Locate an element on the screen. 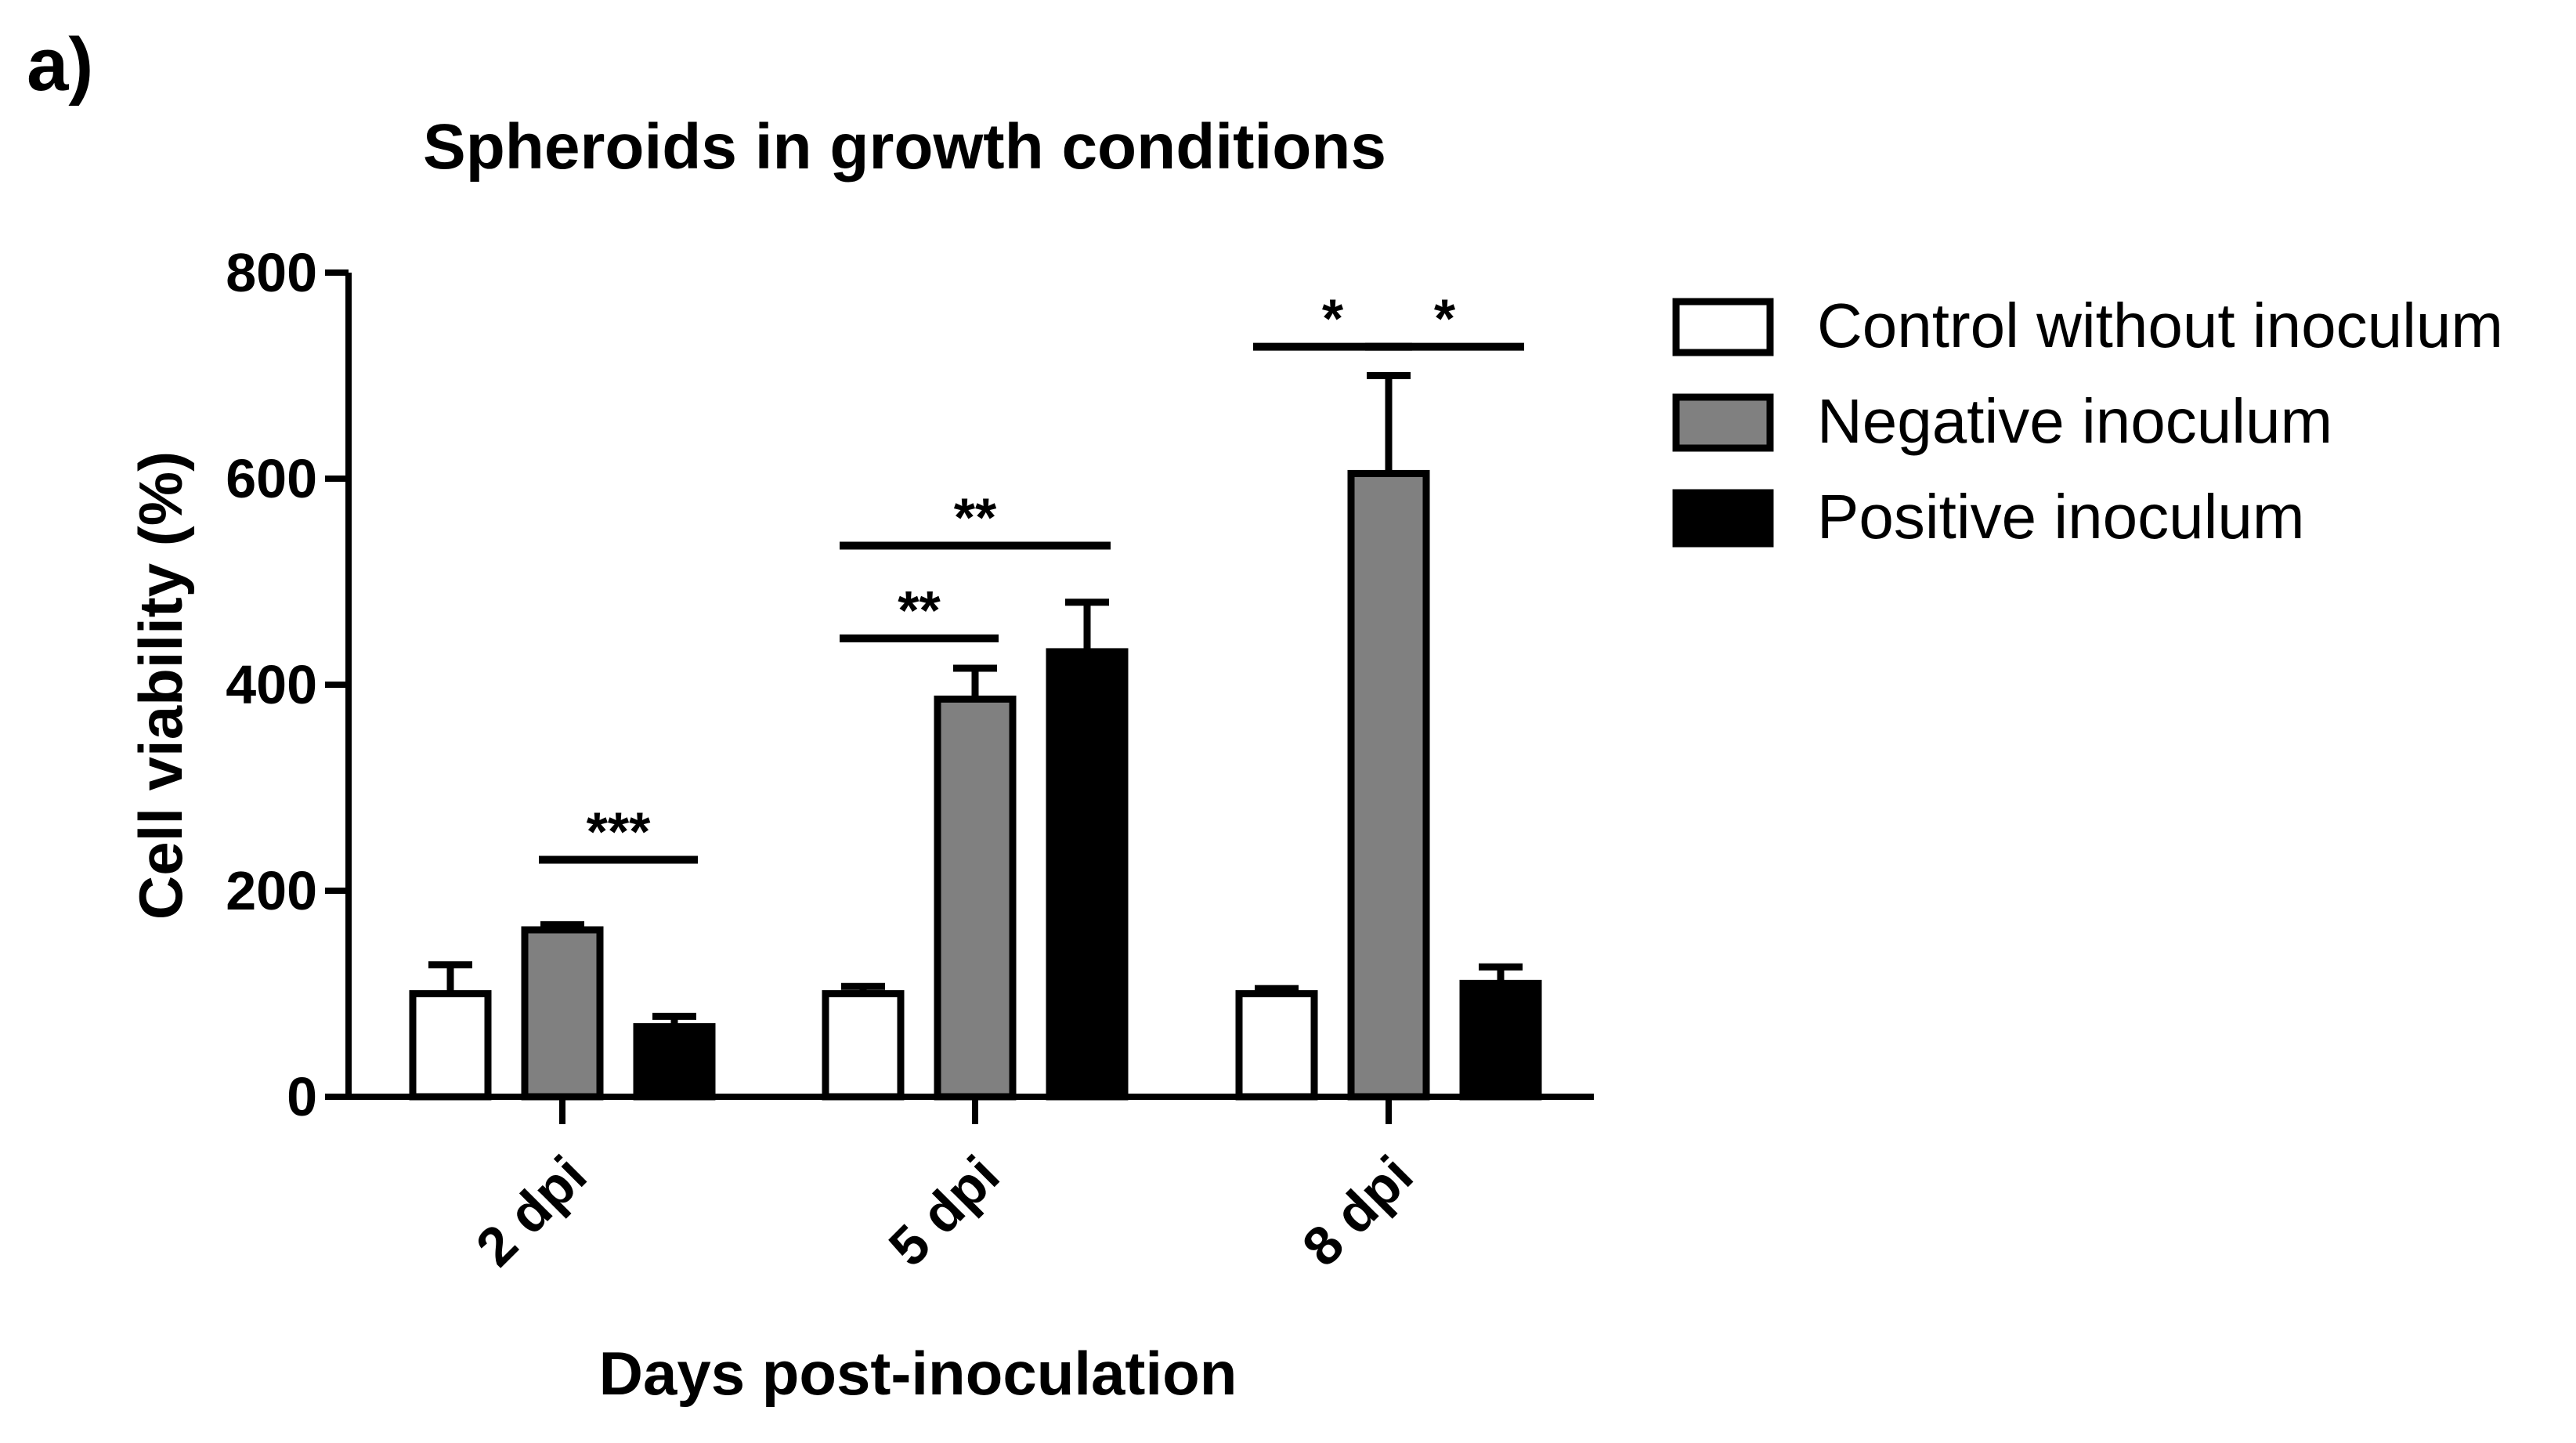  y-tick-label: 200 is located at coordinates (271, 891).